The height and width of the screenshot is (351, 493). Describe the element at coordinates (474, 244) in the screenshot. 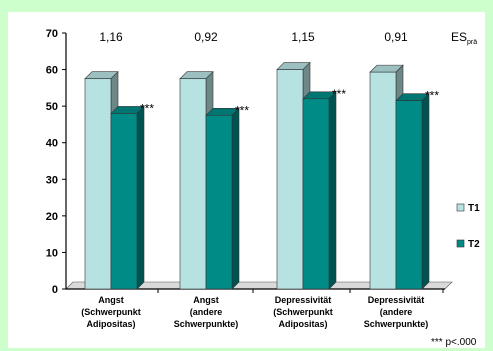

I see `legend-label-t2: T2` at that location.